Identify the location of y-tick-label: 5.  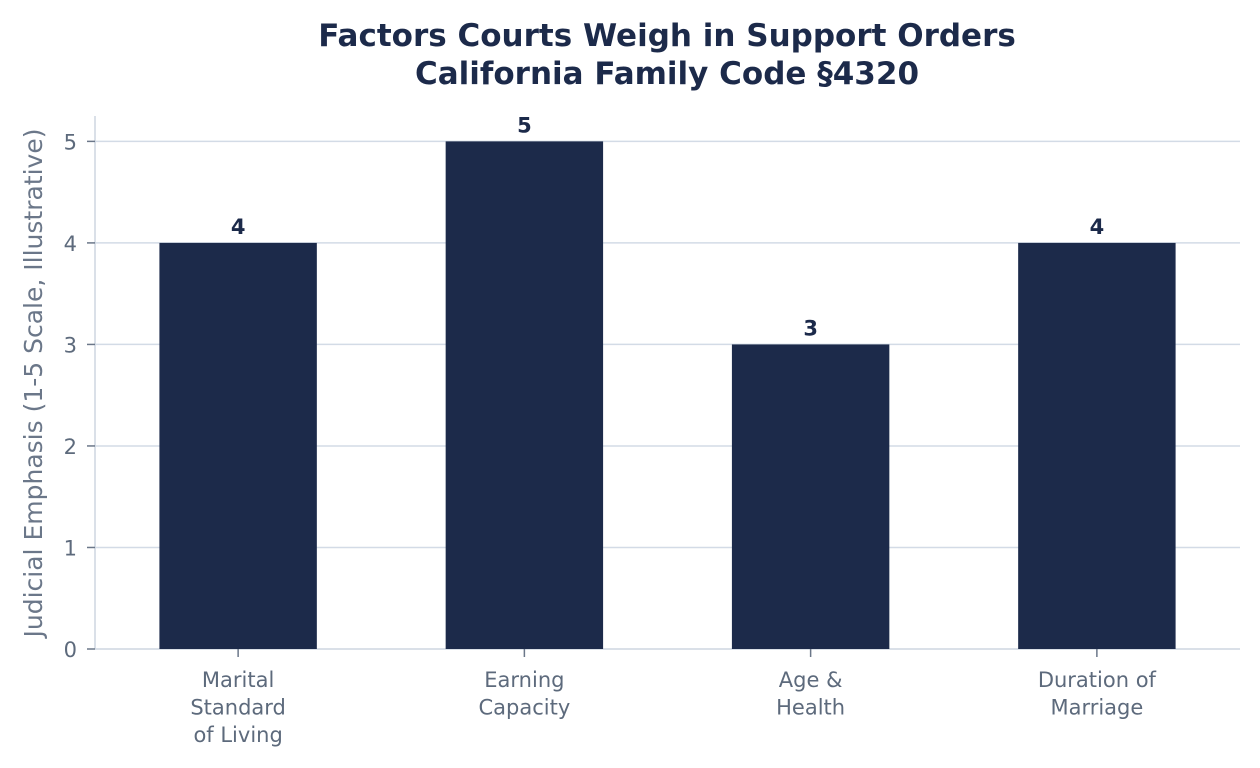
(70, 142).